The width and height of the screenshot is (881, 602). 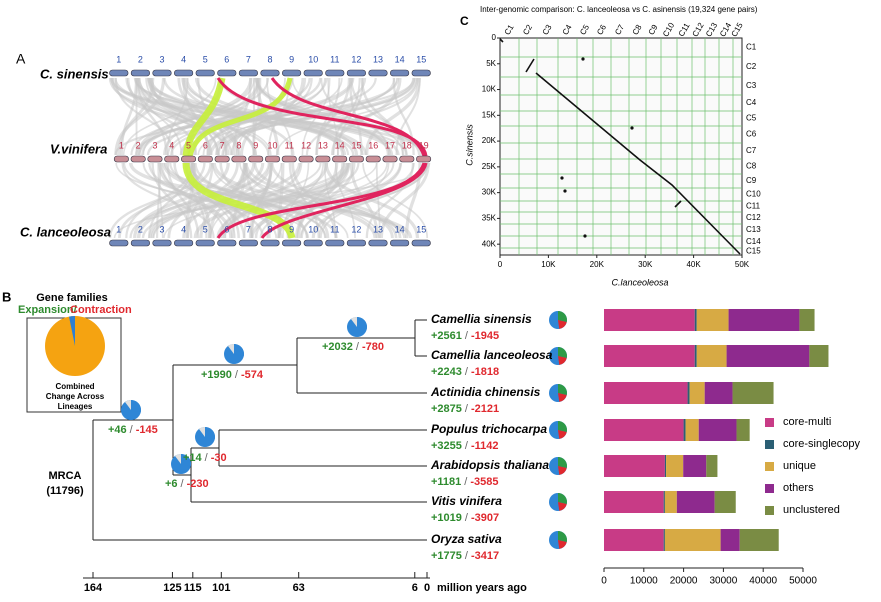 What do you see at coordinates (74, 73) in the screenshot?
I see `genome-name: C. sinensis` at bounding box center [74, 73].